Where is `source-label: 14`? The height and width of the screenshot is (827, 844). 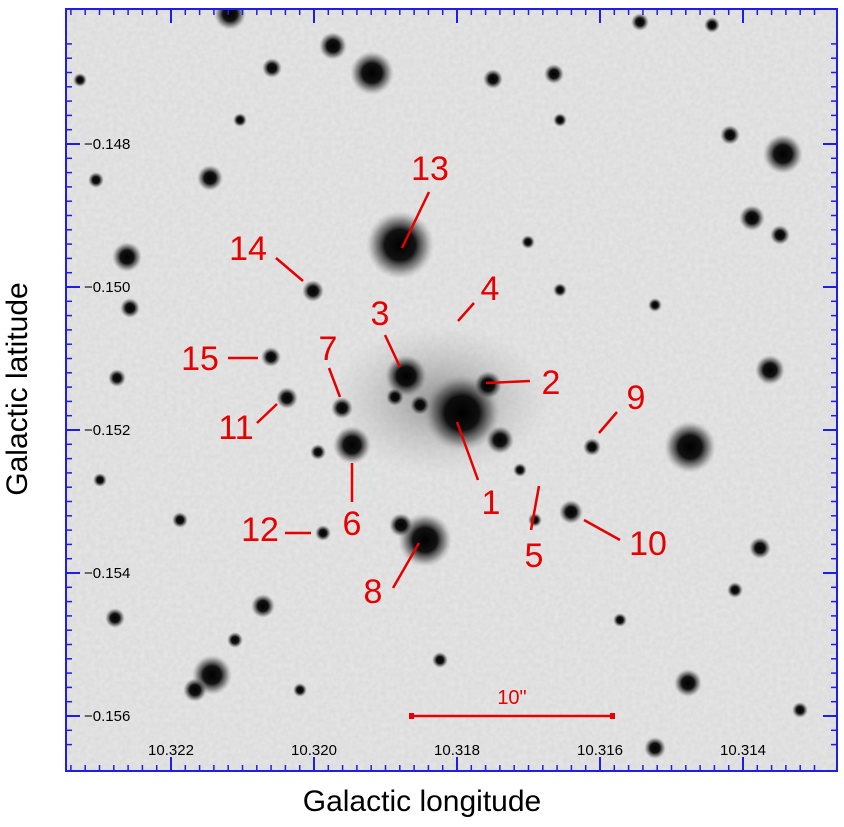
source-label: 14 is located at coordinates (248, 249).